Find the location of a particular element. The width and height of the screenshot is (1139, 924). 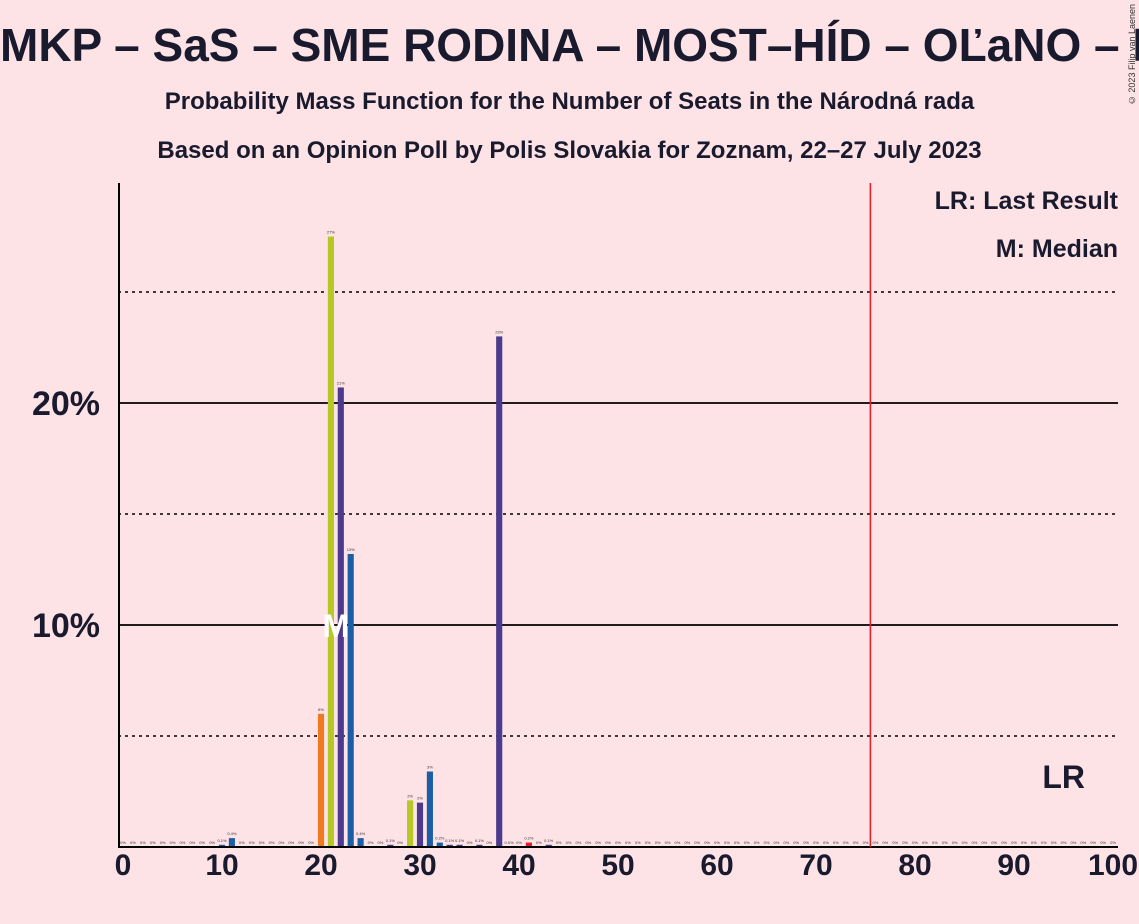

bar-label-seat-97: 0% is located at coordinates (1083, 842).